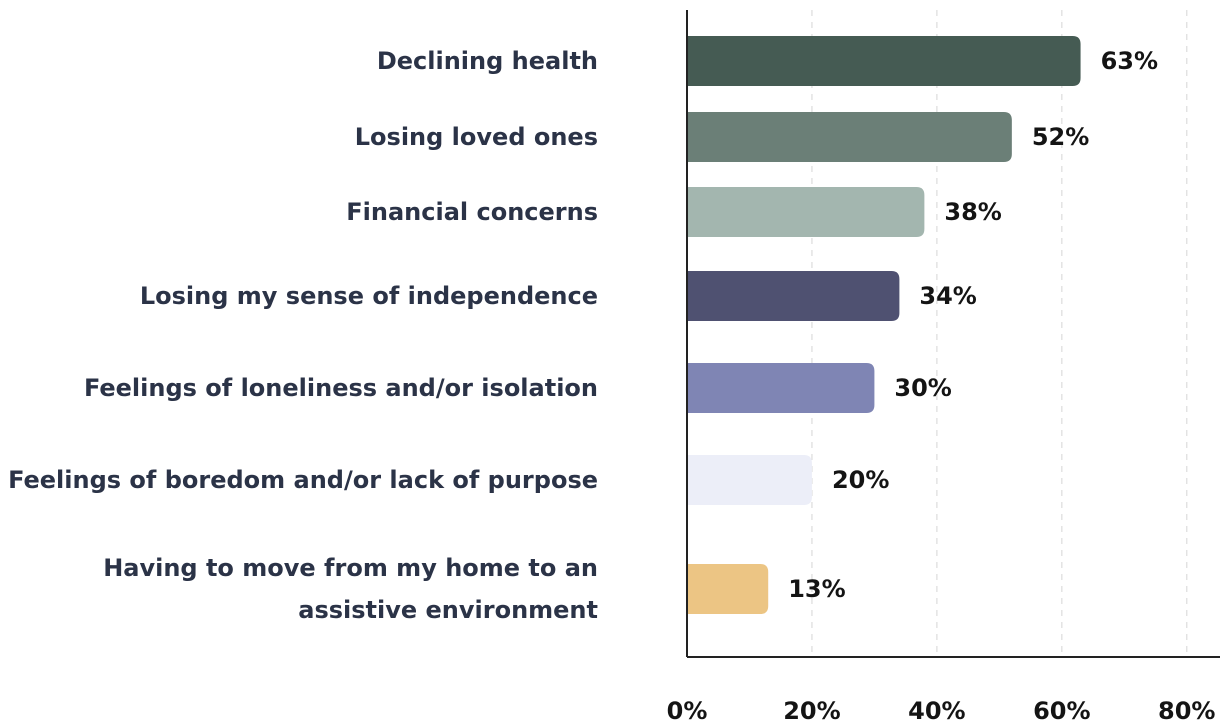 The width and height of the screenshot is (1229, 725). I want to click on x-tick-label: 20%, so click(811, 711).